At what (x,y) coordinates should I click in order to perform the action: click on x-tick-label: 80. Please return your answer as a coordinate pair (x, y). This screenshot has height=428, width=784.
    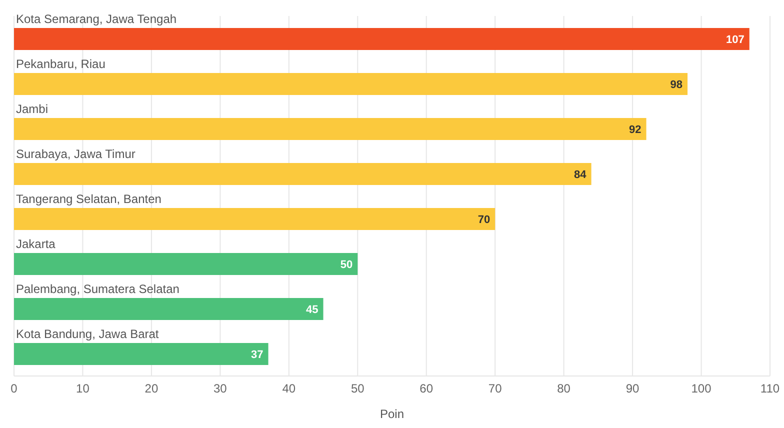
    Looking at the image, I should click on (564, 389).